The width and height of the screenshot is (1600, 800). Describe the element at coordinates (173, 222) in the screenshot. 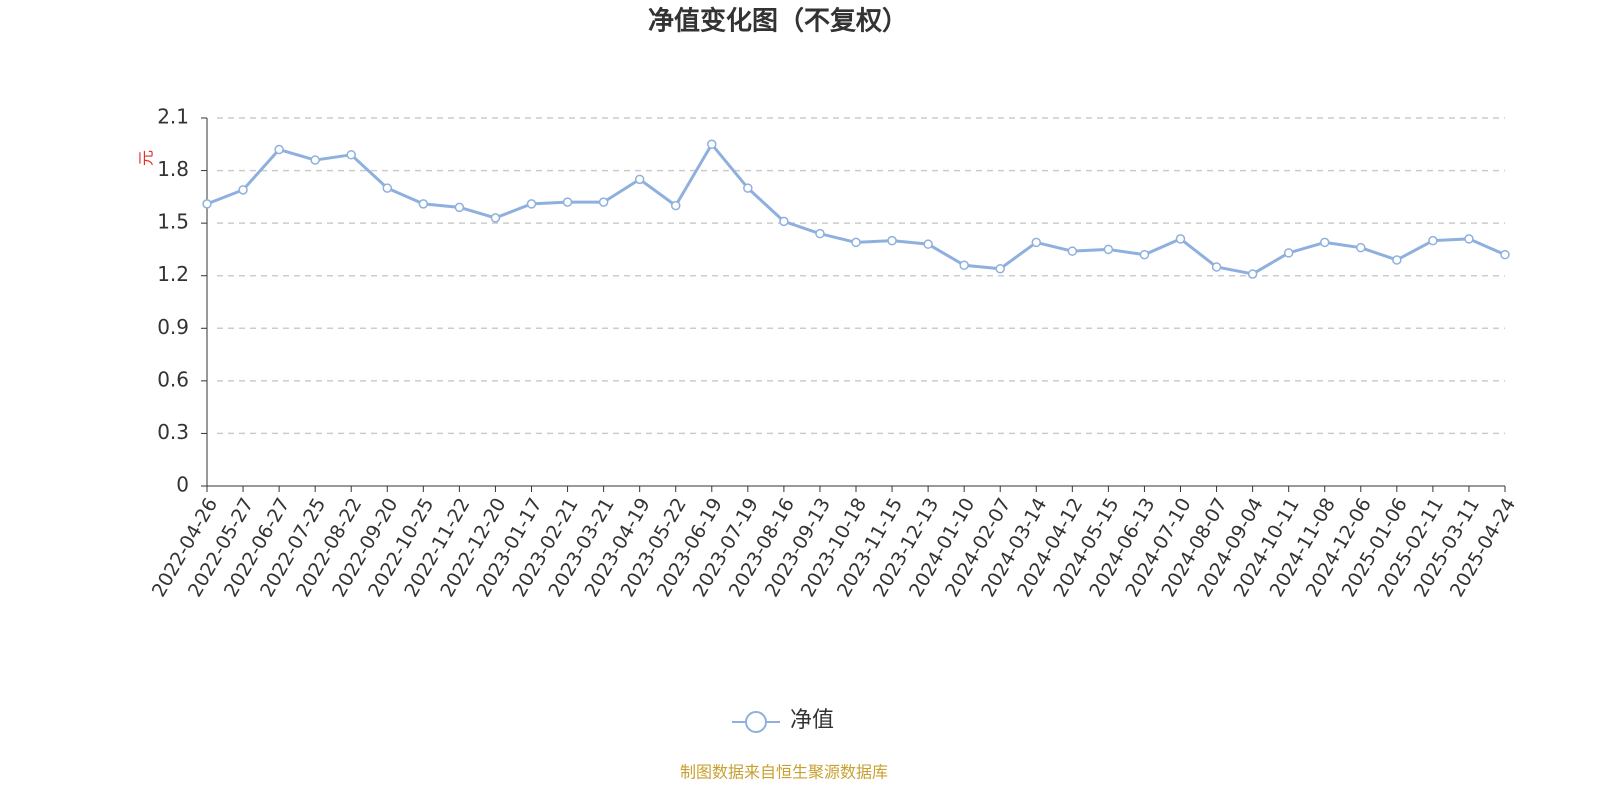

I see `y-tick-label: 1.5` at that location.